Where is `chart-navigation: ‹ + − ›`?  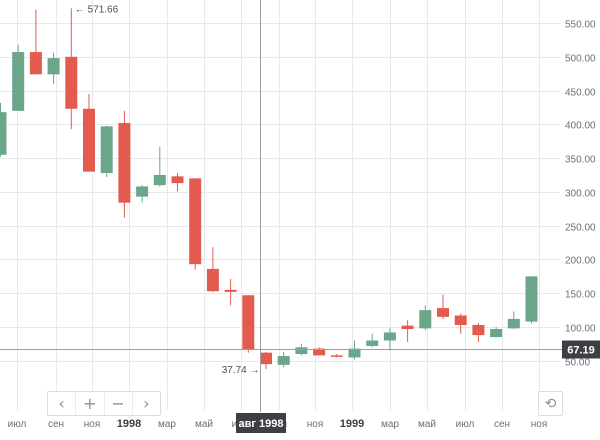 chart-navigation: ‹ + − › is located at coordinates (104, 403).